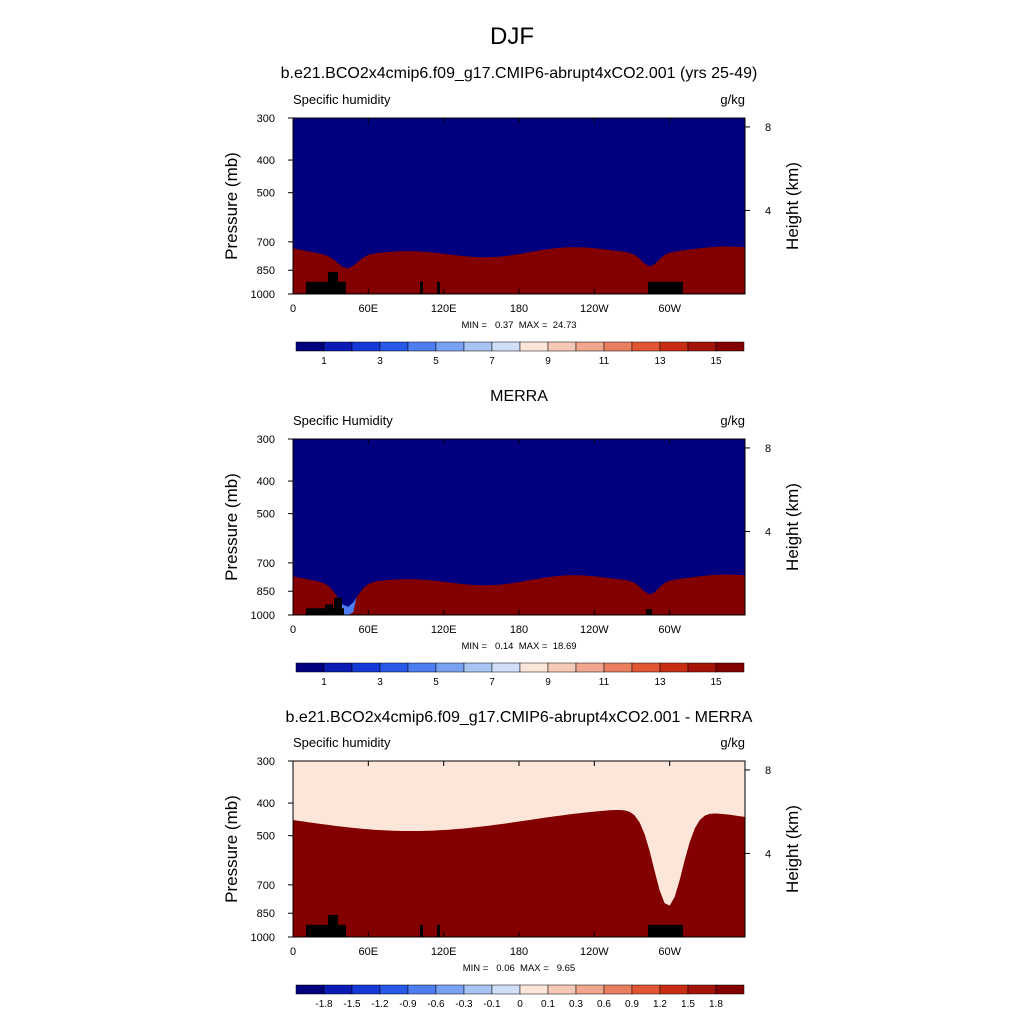 Image resolution: width=1024 pixels, height=1024 pixels. I want to click on colorbar-label: -1.8, so click(324, 1004).